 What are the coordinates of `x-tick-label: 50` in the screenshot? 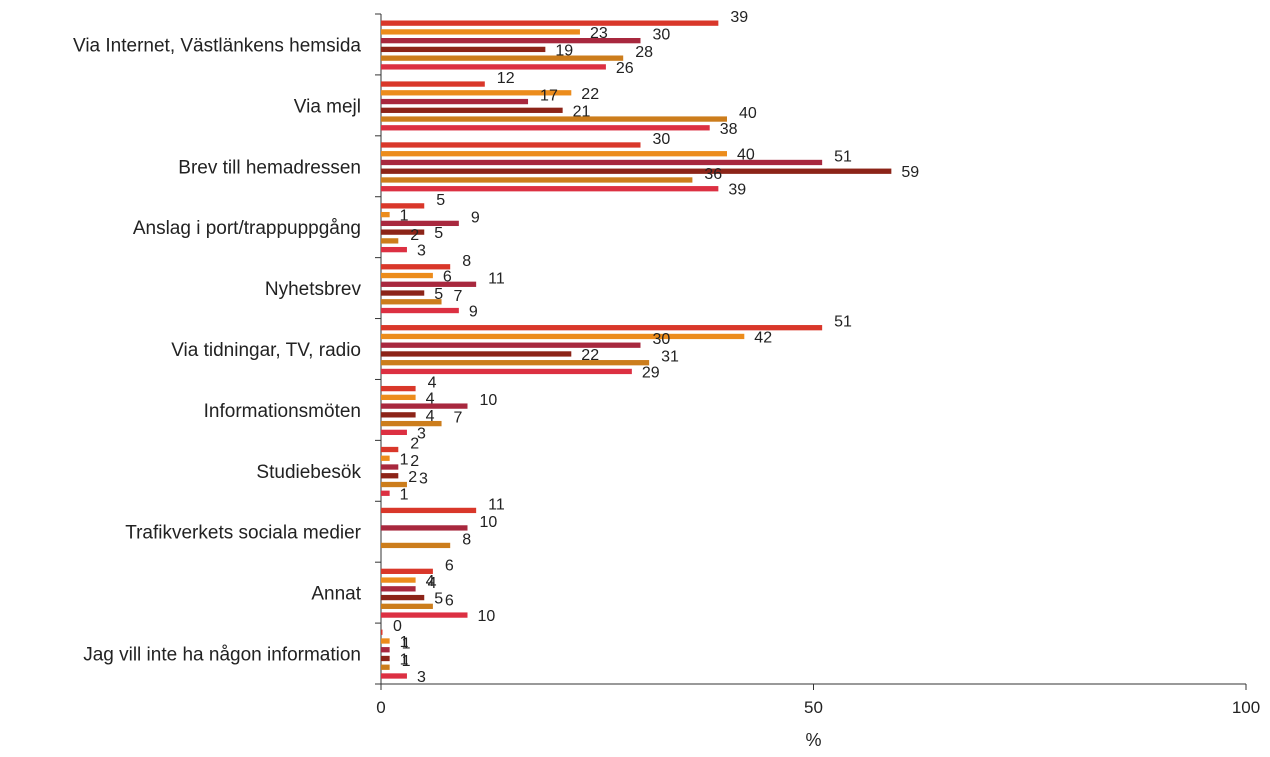 It's located at (813, 707).